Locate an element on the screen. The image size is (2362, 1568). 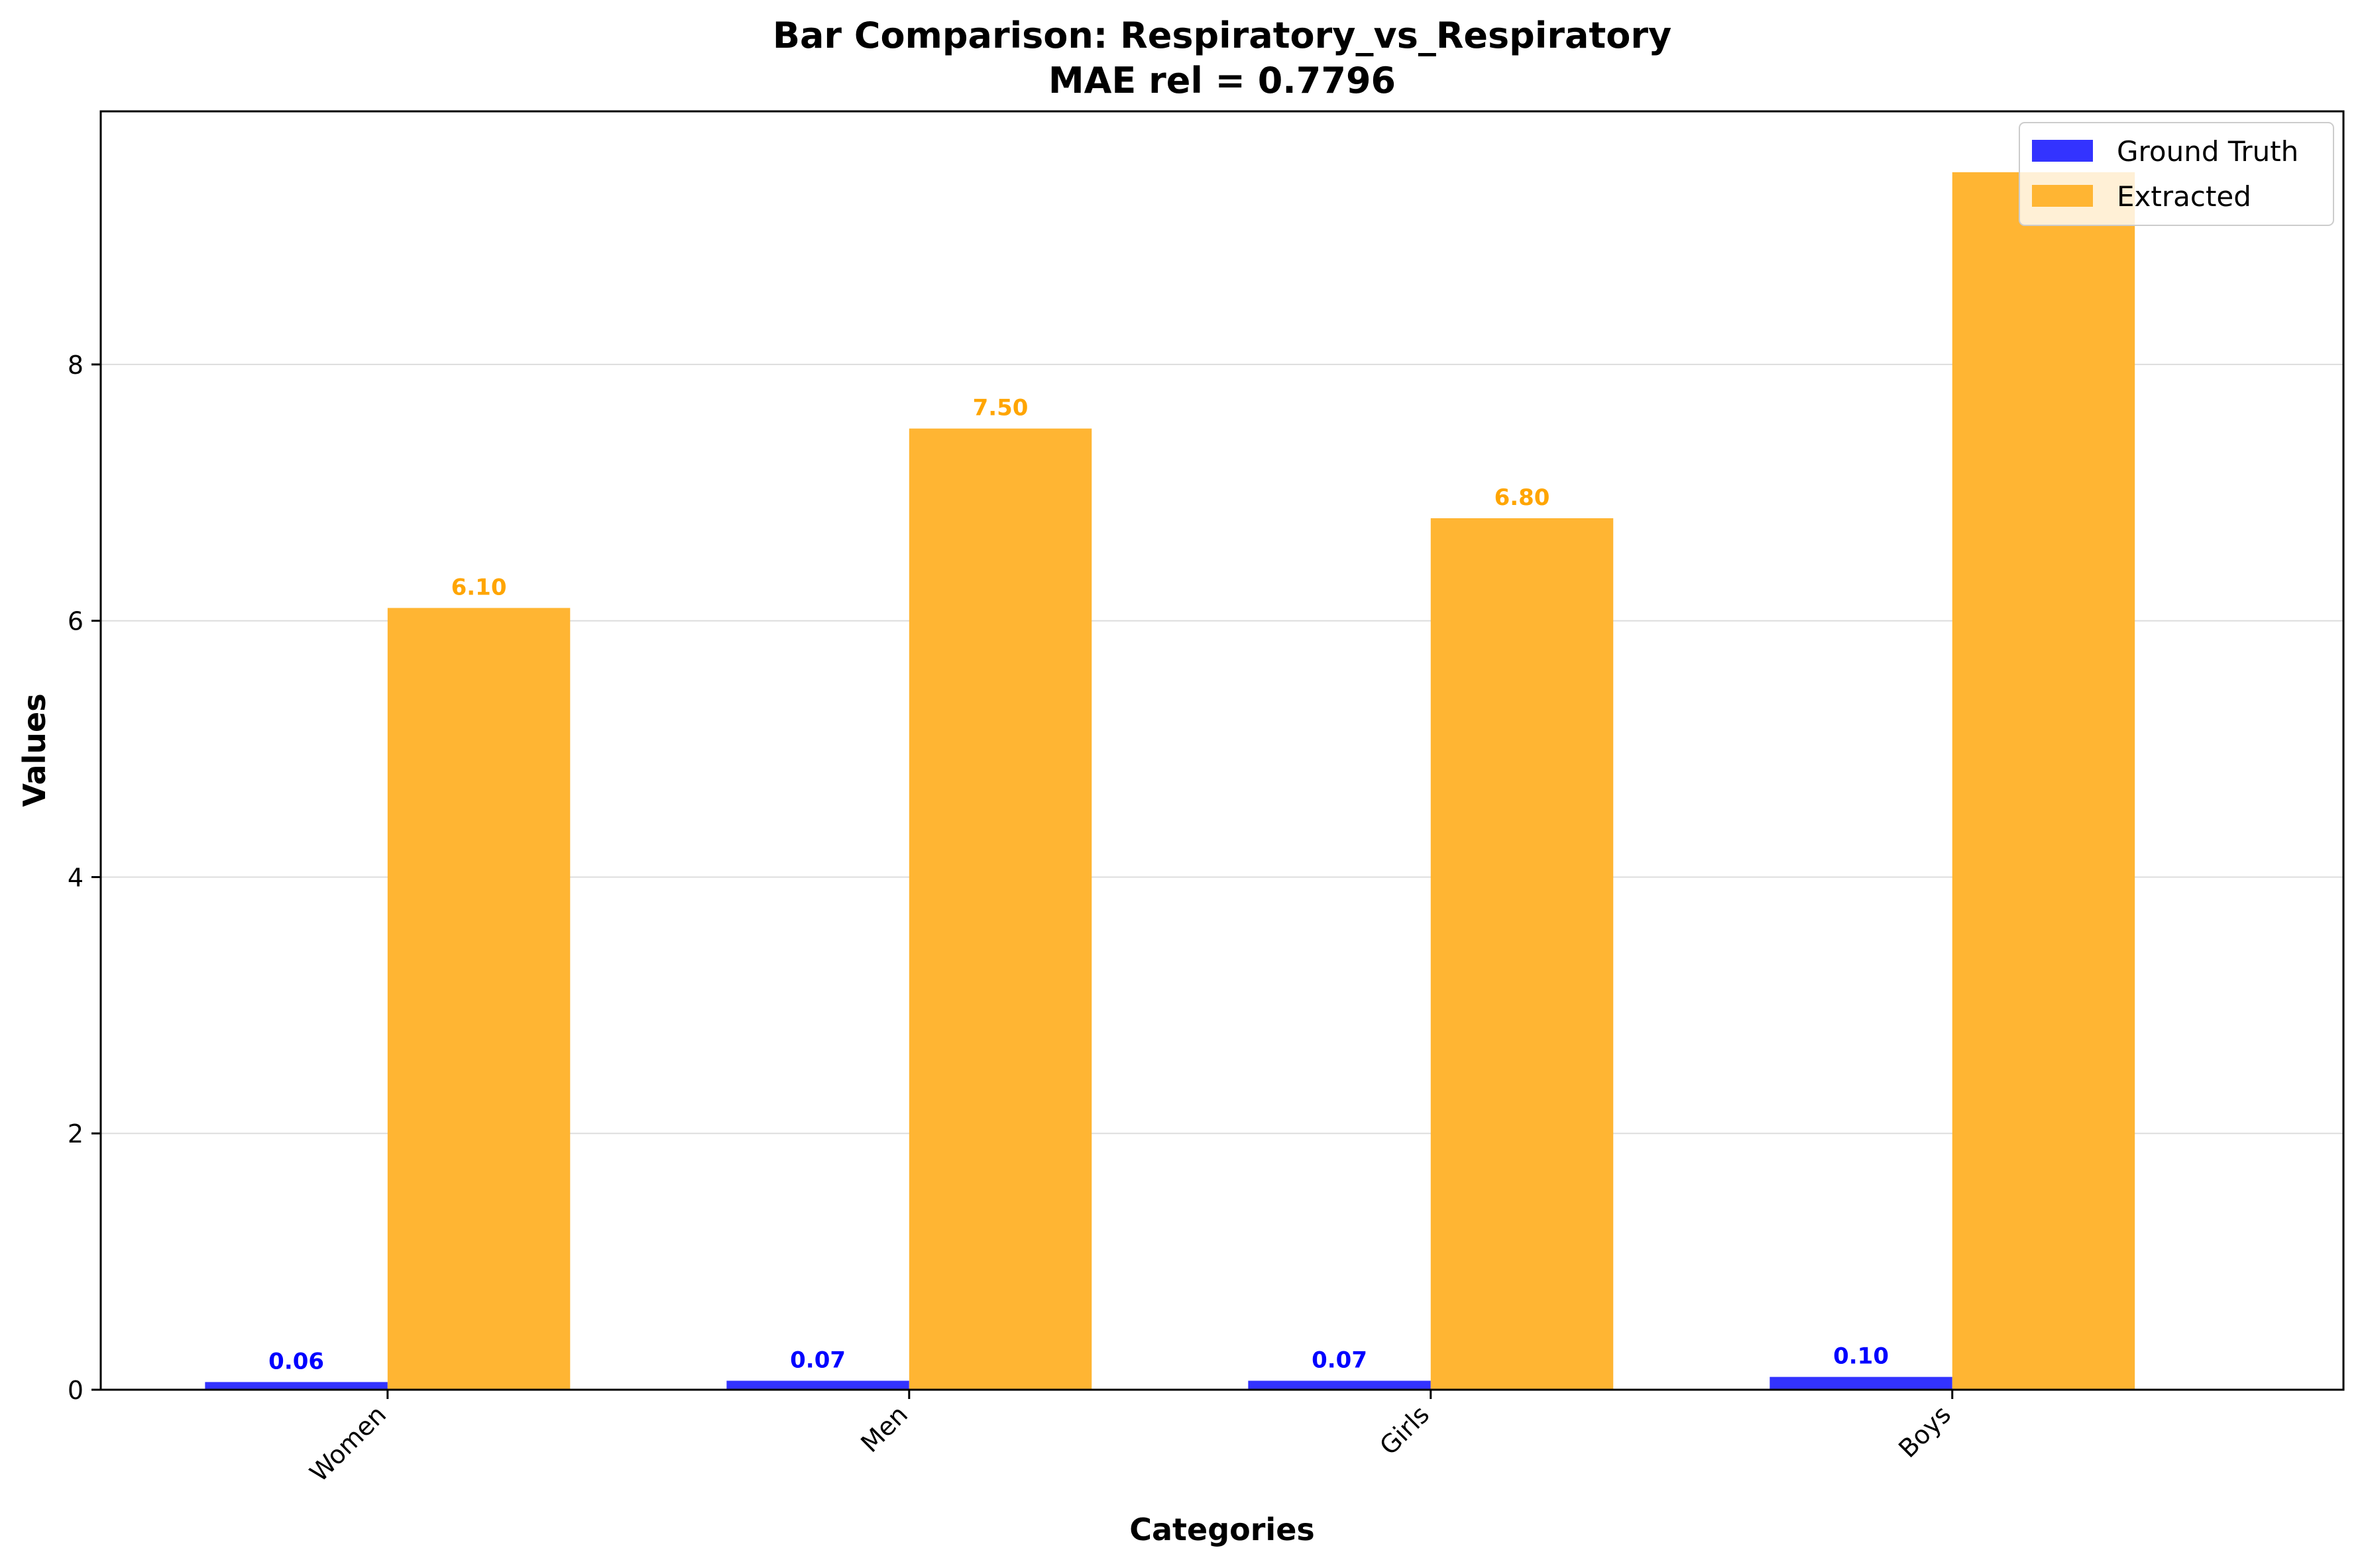
legend-label-ground-truth: Ground Truth is located at coordinates (2208, 151).